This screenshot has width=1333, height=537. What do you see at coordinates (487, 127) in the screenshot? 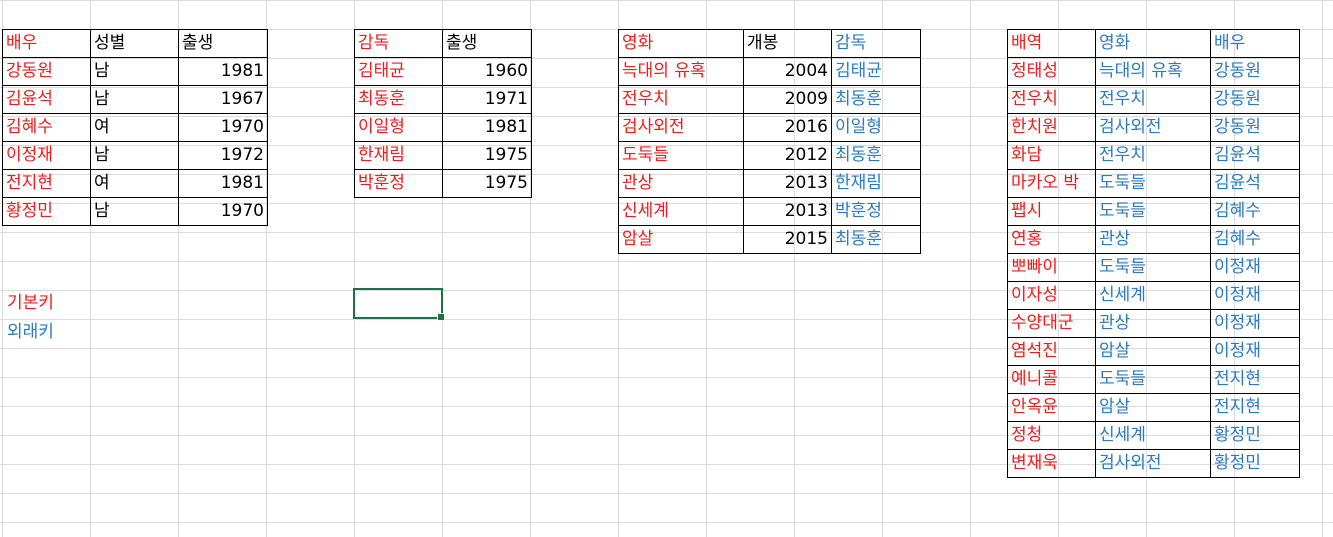
I see `directors-cell: 1981` at bounding box center [487, 127].